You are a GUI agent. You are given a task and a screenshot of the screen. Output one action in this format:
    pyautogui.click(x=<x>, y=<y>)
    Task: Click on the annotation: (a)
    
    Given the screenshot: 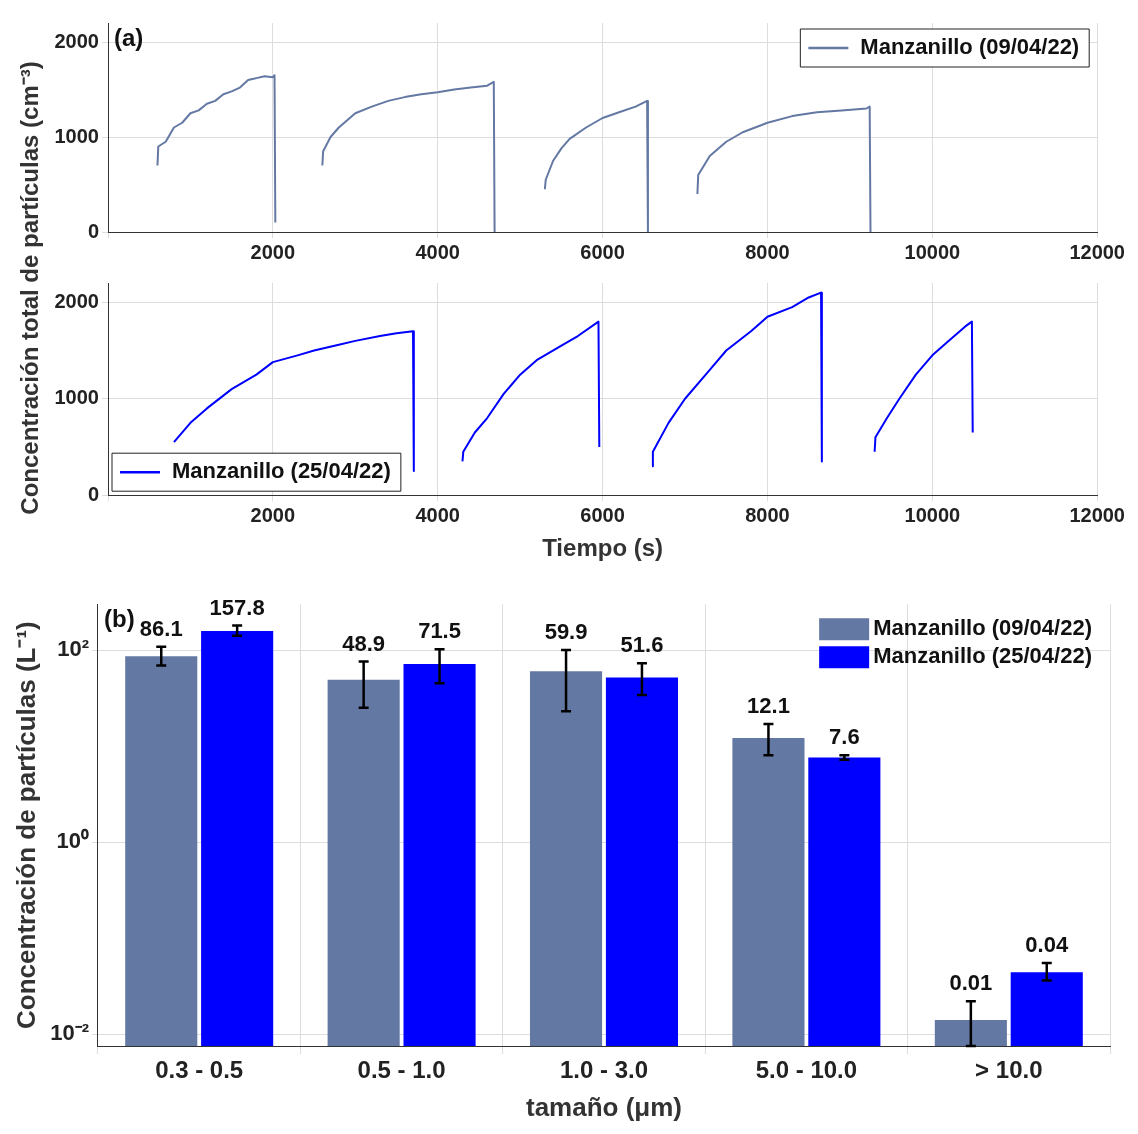 What is the action you would take?
    pyautogui.click(x=129, y=37)
    